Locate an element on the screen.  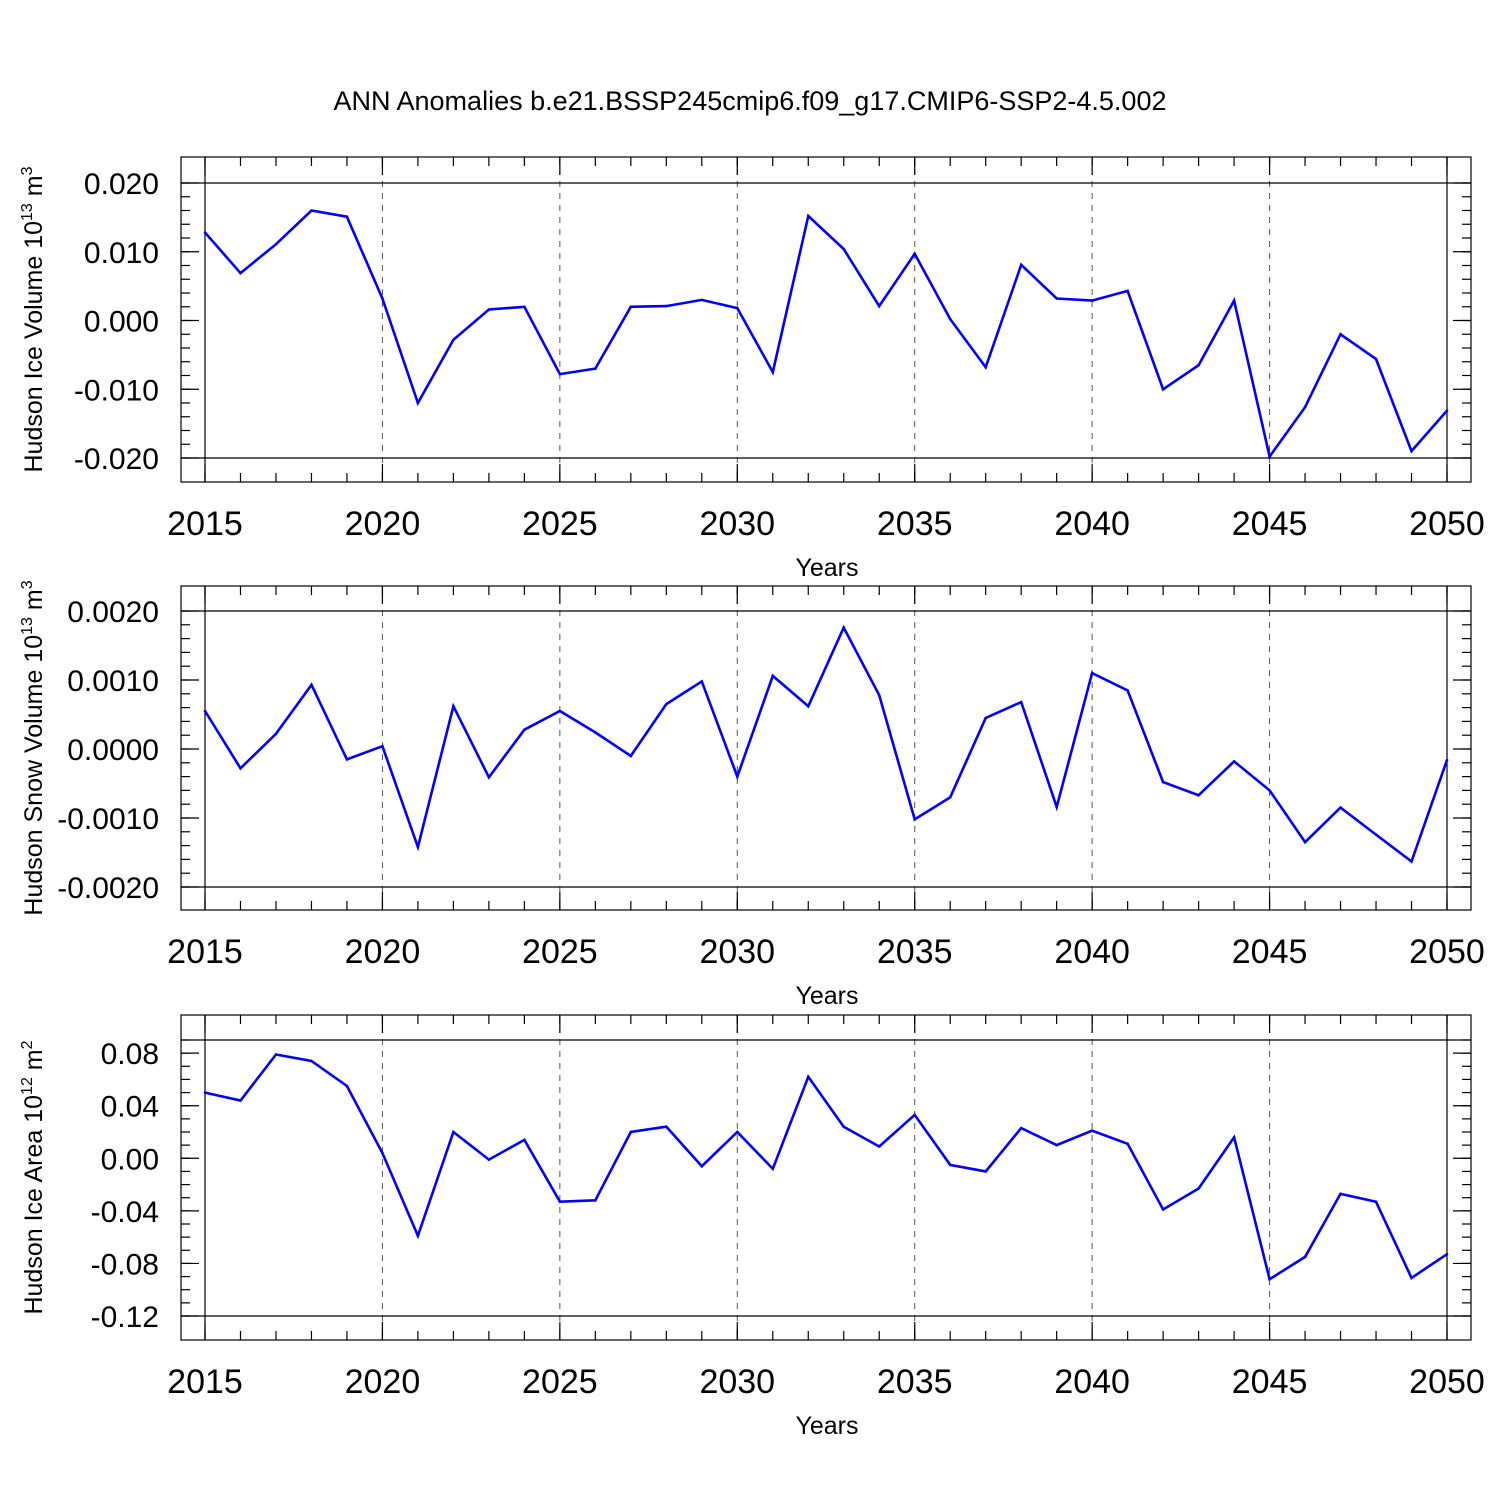
panel-snow-volume-xlabel: Years is located at coordinates (826, 996).